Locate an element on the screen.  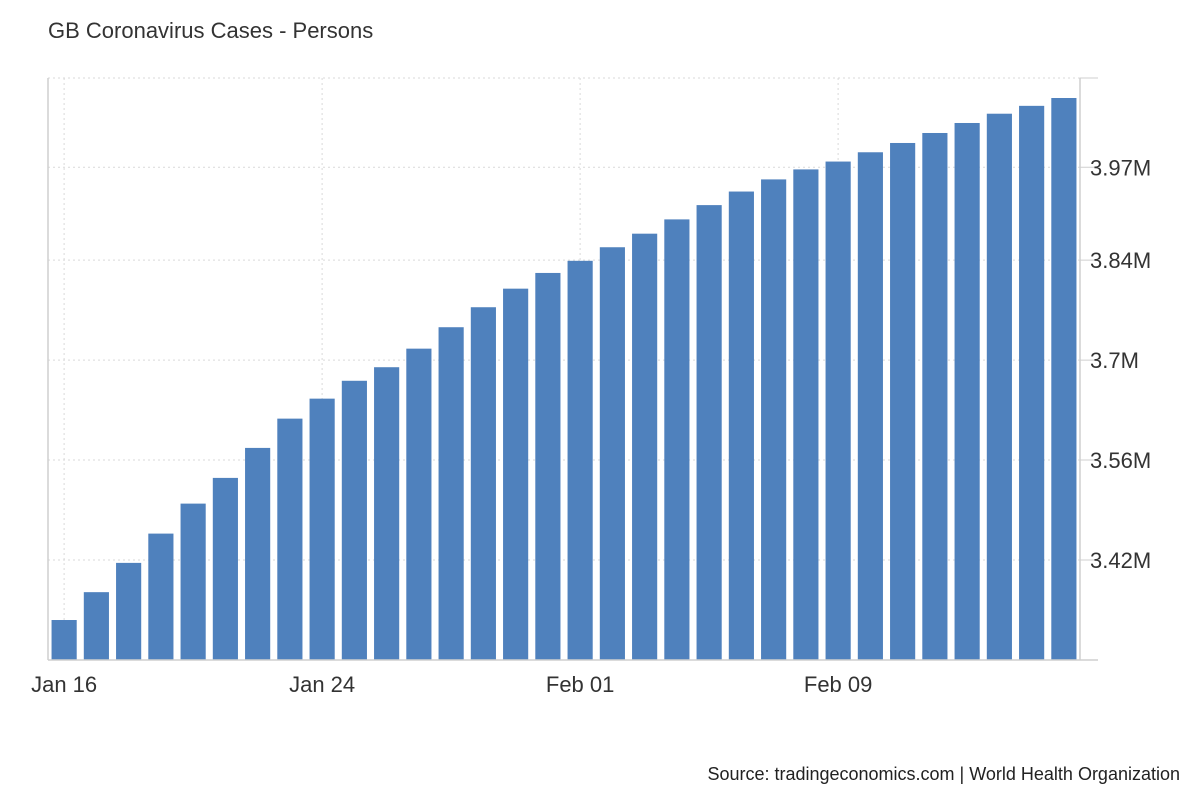
x-tick-label: Jan 16 is located at coordinates (64, 684).